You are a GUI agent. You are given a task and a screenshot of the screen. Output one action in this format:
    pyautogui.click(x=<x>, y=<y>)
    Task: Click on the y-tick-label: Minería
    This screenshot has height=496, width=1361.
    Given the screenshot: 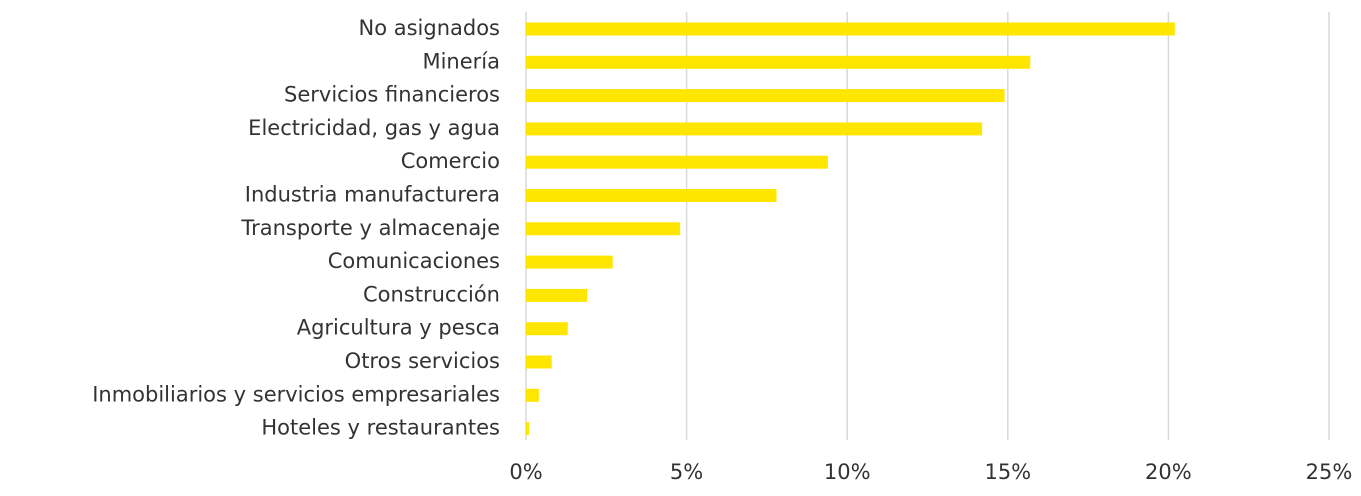 What is the action you would take?
    pyautogui.click(x=461, y=61)
    